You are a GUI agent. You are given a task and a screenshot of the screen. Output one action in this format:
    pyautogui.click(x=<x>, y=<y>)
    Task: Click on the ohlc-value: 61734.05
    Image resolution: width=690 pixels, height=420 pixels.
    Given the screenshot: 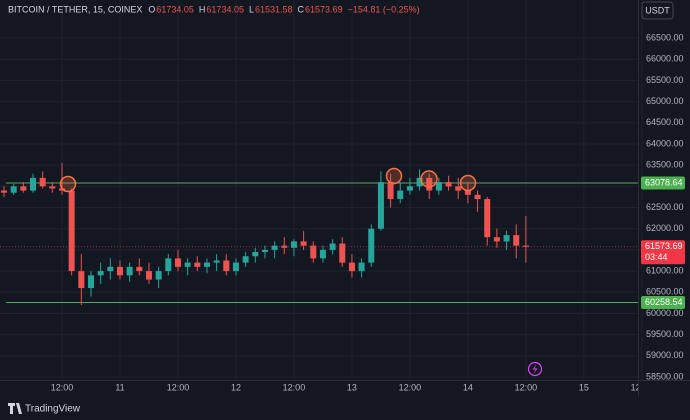 What is the action you would take?
    pyautogui.click(x=175, y=9)
    